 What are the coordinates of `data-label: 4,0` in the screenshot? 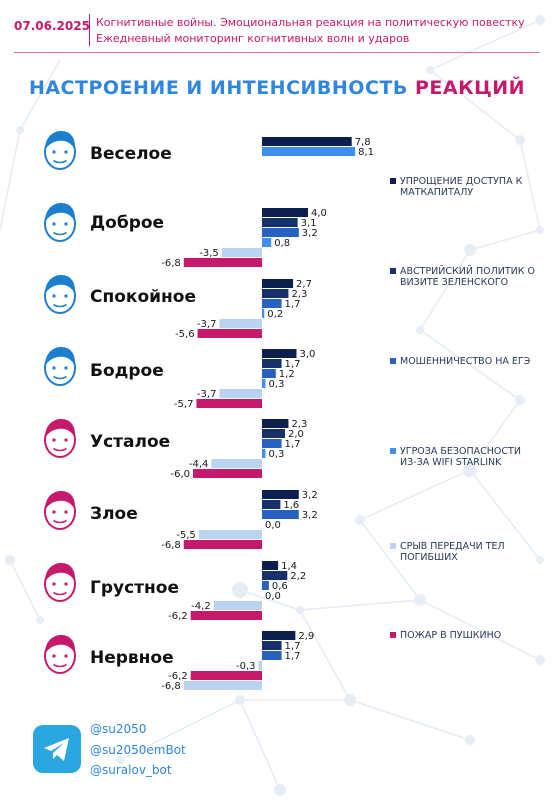 It's located at (319, 213).